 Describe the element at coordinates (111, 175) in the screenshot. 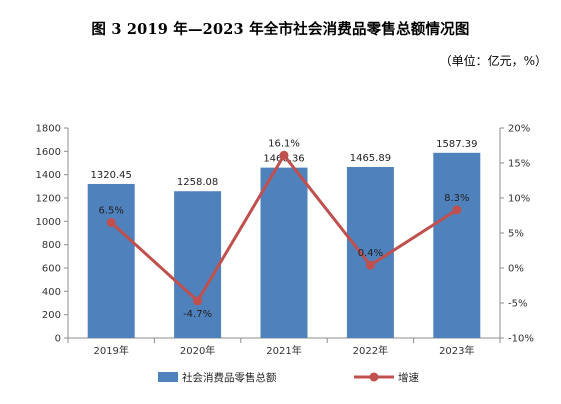

I see `bar-value-label: 1320.45` at that location.